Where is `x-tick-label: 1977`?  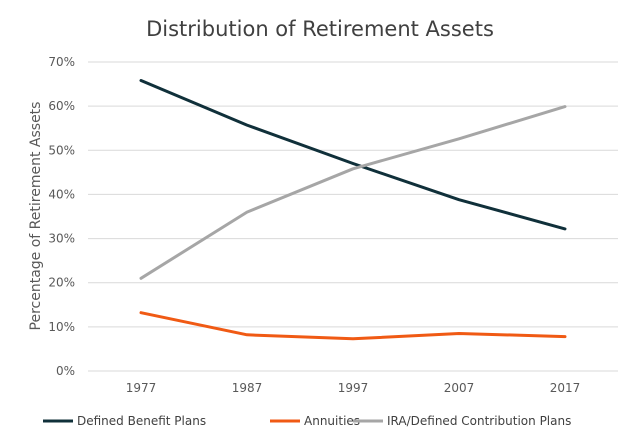 x-tick-label: 1977 is located at coordinates (141, 388).